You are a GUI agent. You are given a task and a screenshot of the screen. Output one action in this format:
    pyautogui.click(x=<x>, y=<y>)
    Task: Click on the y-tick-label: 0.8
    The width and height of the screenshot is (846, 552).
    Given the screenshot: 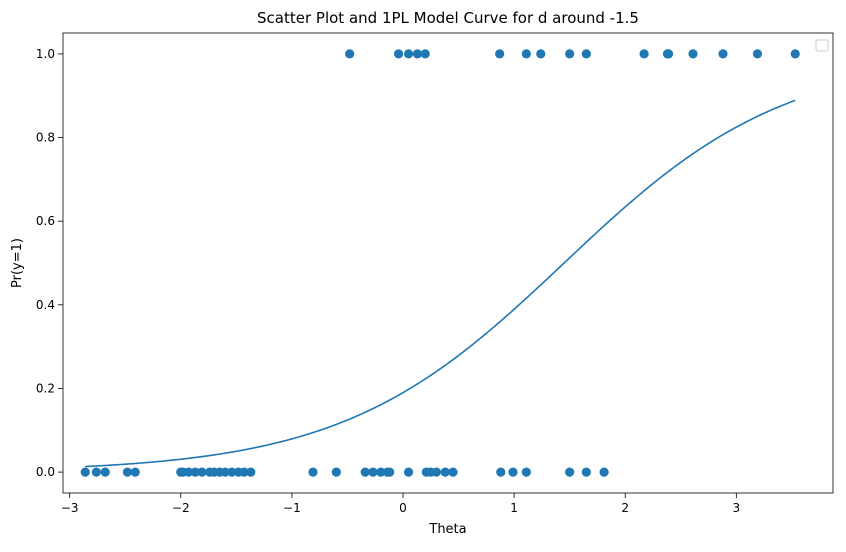 What is the action you would take?
    pyautogui.click(x=45, y=138)
    